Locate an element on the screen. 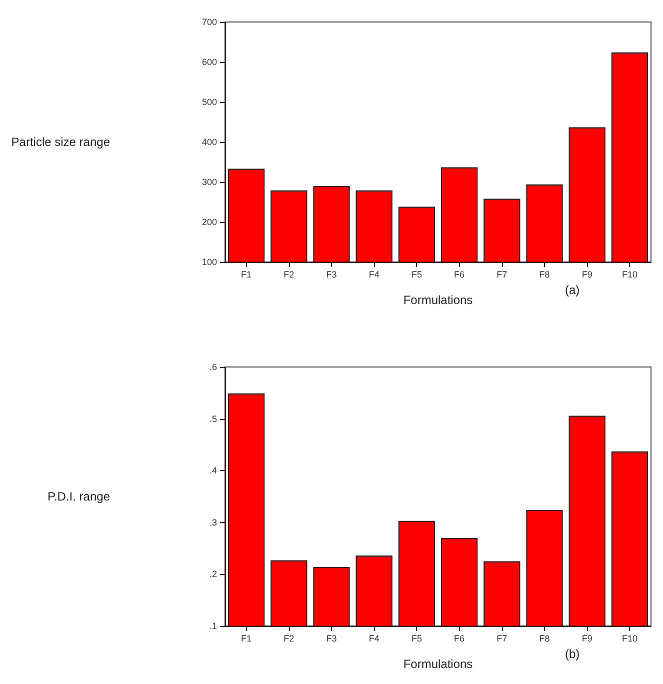  y-tick-label: 400 is located at coordinates (209, 142).